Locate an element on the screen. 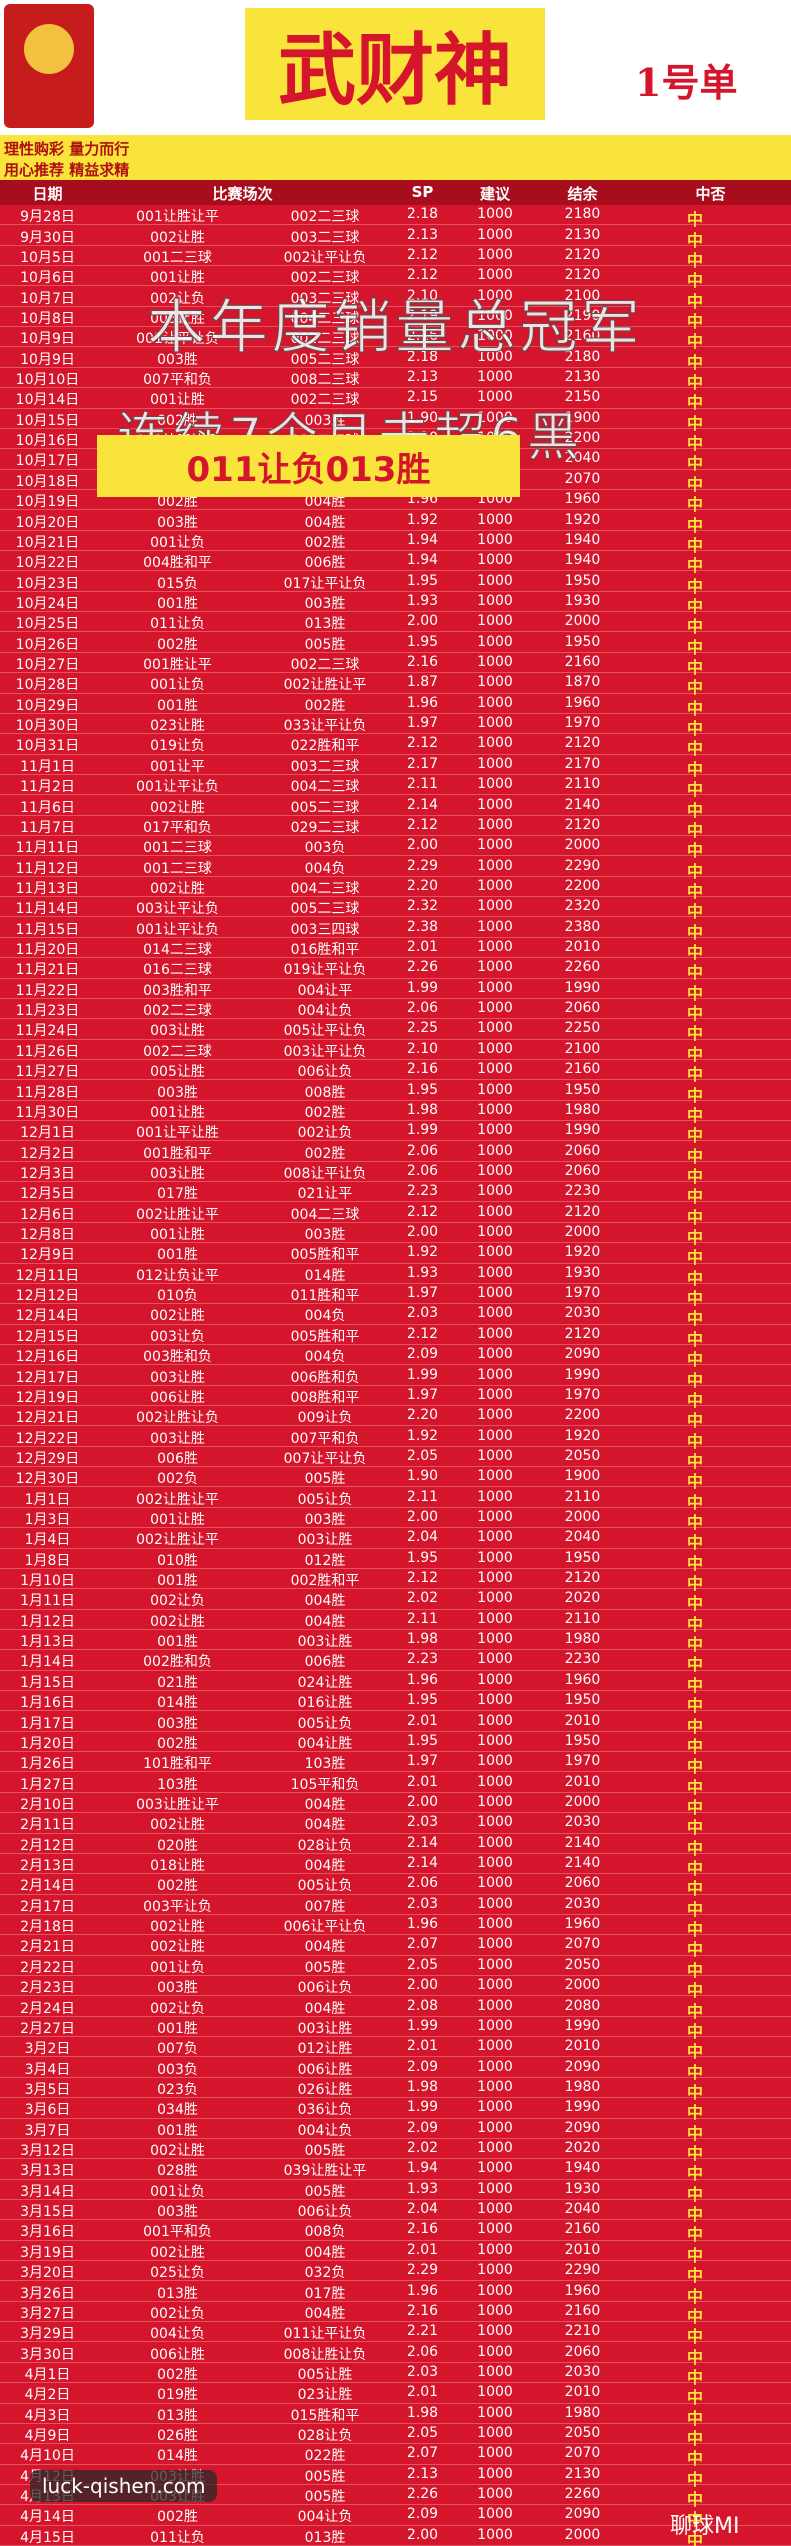  cell: 2160 is located at coordinates (582, 1069).